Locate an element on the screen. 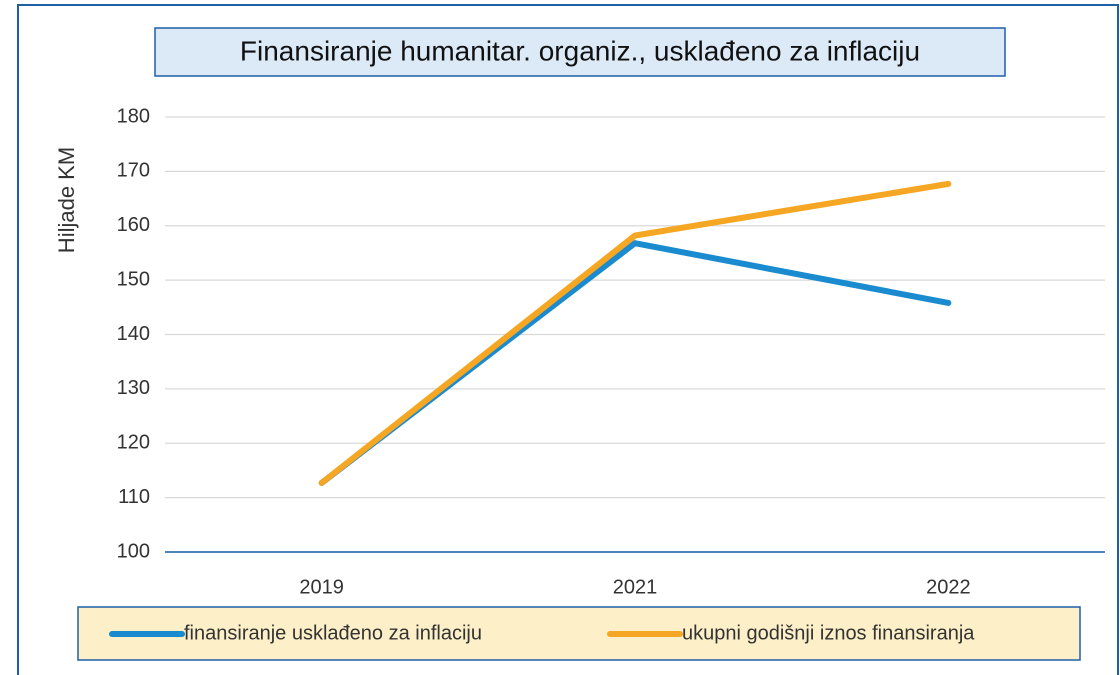 The image size is (1120, 675). x-tick-label: 2021 is located at coordinates (635, 587).